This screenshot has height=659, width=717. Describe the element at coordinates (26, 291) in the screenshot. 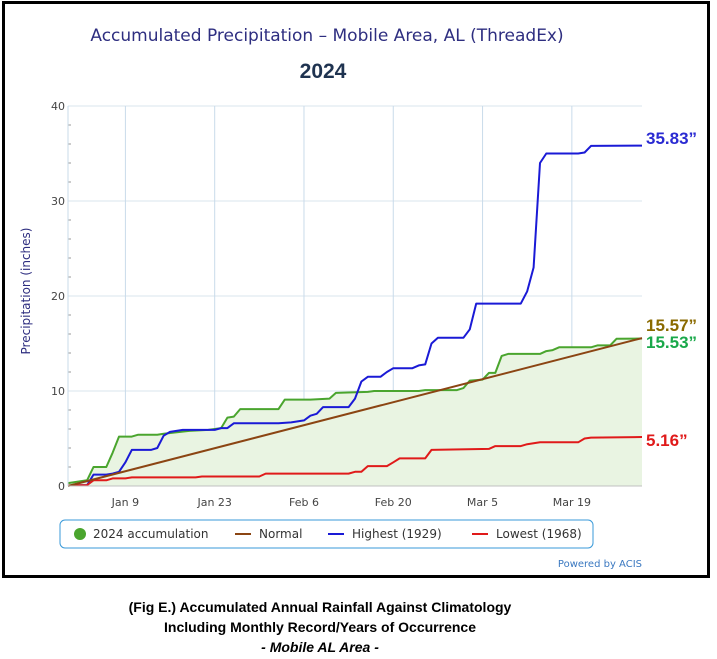

I see `y-axis-label: Precipitation (inches)` at that location.